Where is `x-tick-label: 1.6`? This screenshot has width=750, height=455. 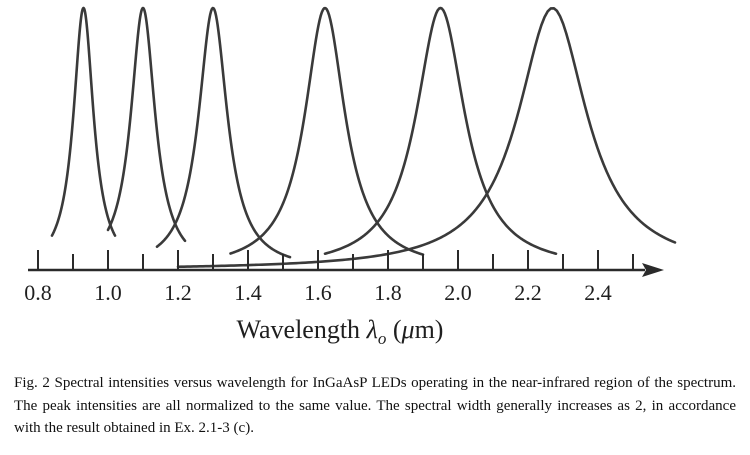 x-tick-label: 1.6 is located at coordinates (318, 292).